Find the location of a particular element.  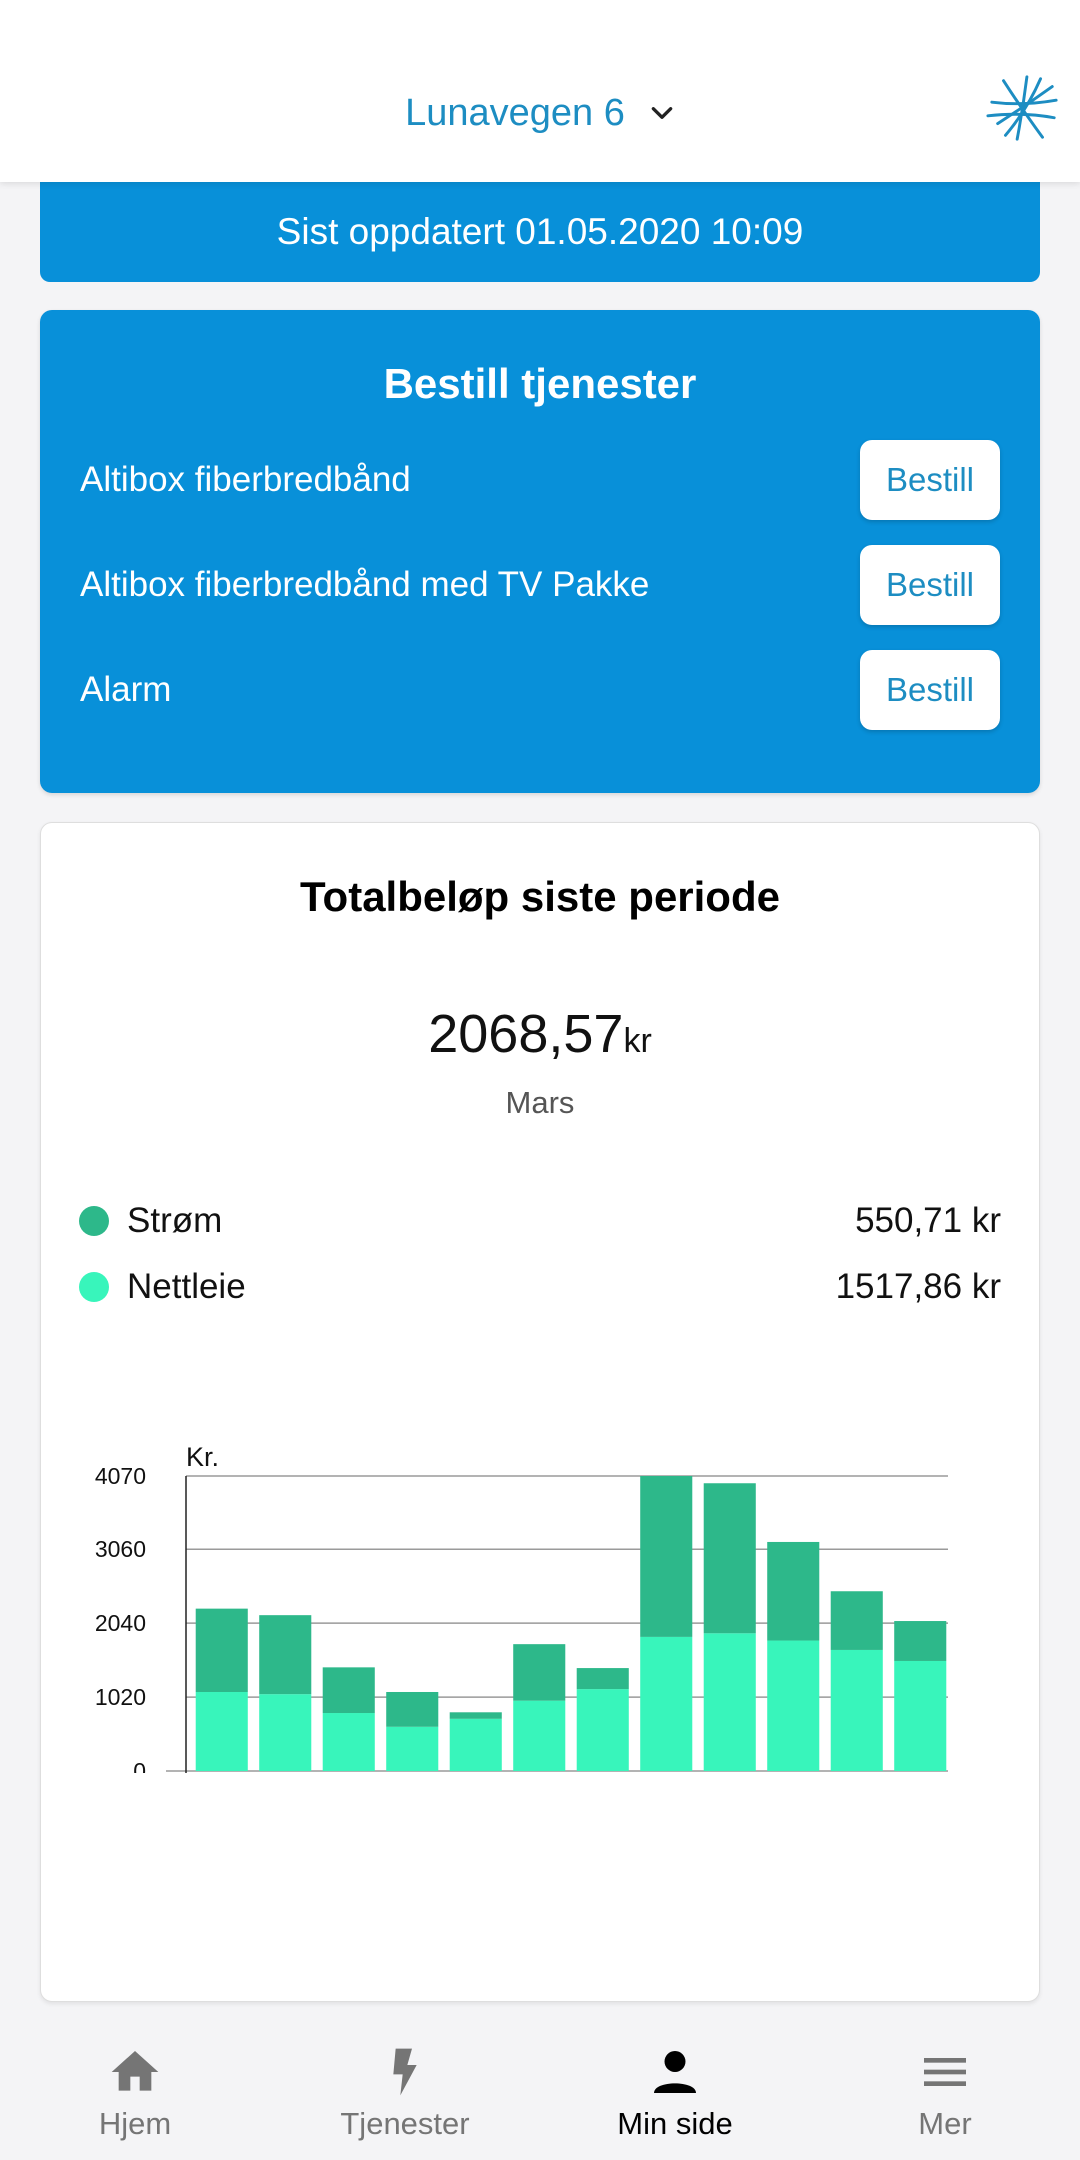

legend-value: 1517,86 kr is located at coordinates (918, 1286).